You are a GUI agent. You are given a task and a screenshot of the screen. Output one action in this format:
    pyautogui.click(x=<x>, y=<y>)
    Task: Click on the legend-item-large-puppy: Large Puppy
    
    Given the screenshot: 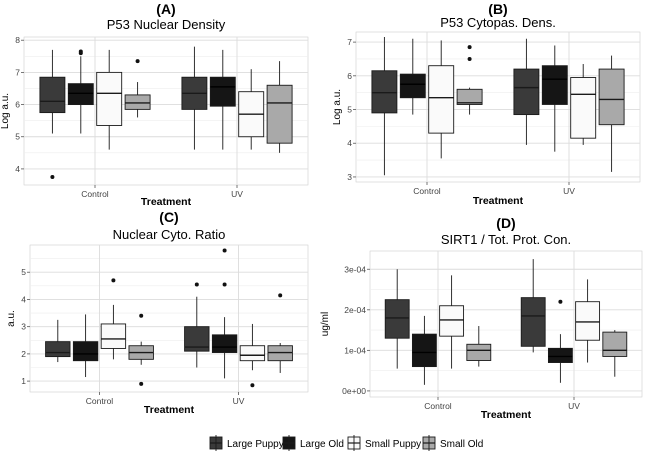 What is the action you would take?
    pyautogui.click(x=246, y=443)
    